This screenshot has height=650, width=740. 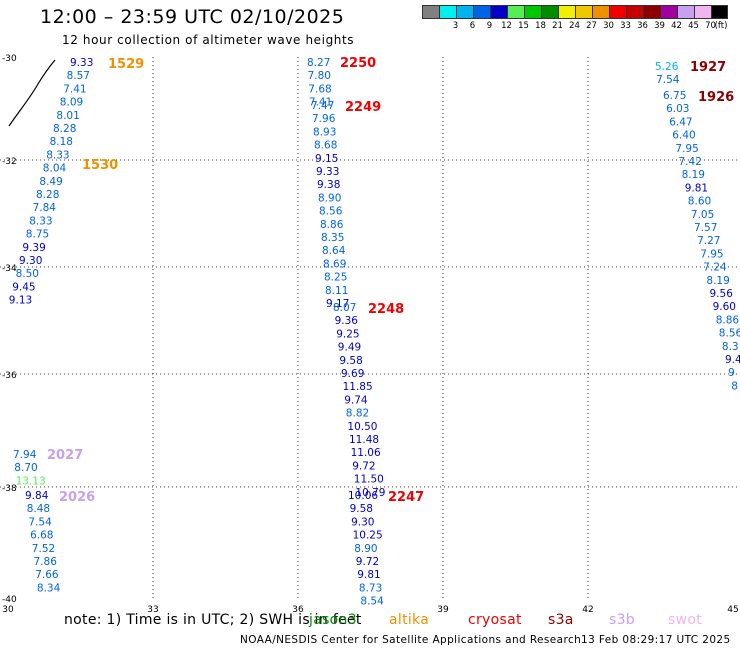 What do you see at coordinates (327, 172) in the screenshot?
I see `wave-height-value: 9.33` at bounding box center [327, 172].